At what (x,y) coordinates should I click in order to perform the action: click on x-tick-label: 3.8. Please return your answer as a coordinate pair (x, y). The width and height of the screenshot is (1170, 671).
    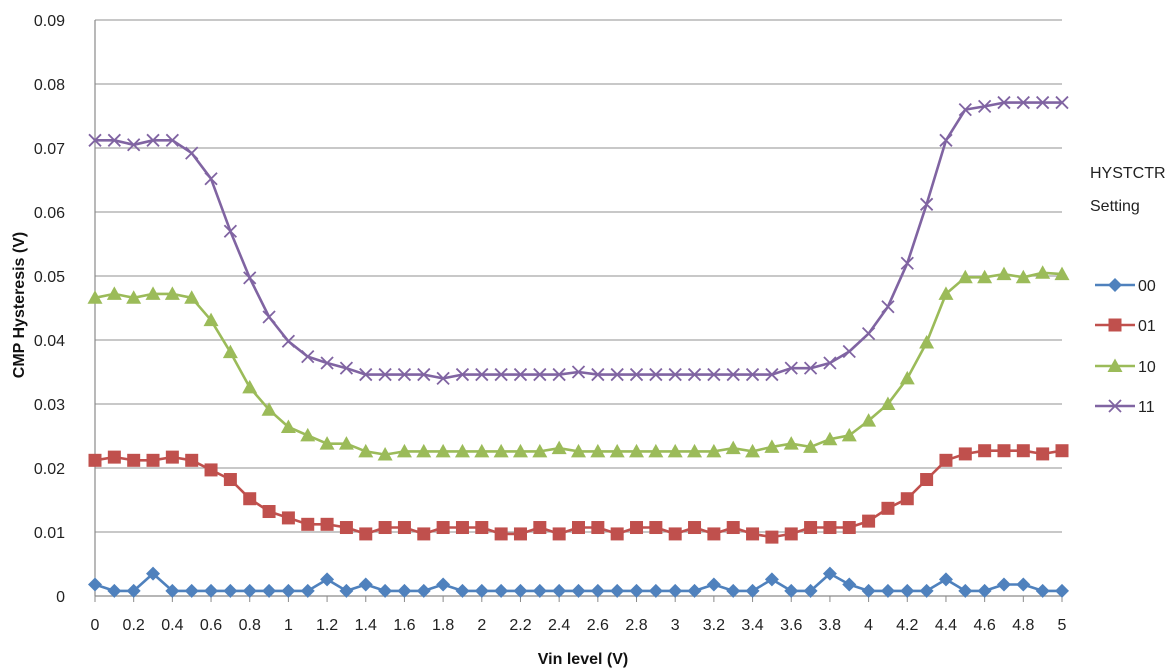
    Looking at the image, I should click on (830, 625).